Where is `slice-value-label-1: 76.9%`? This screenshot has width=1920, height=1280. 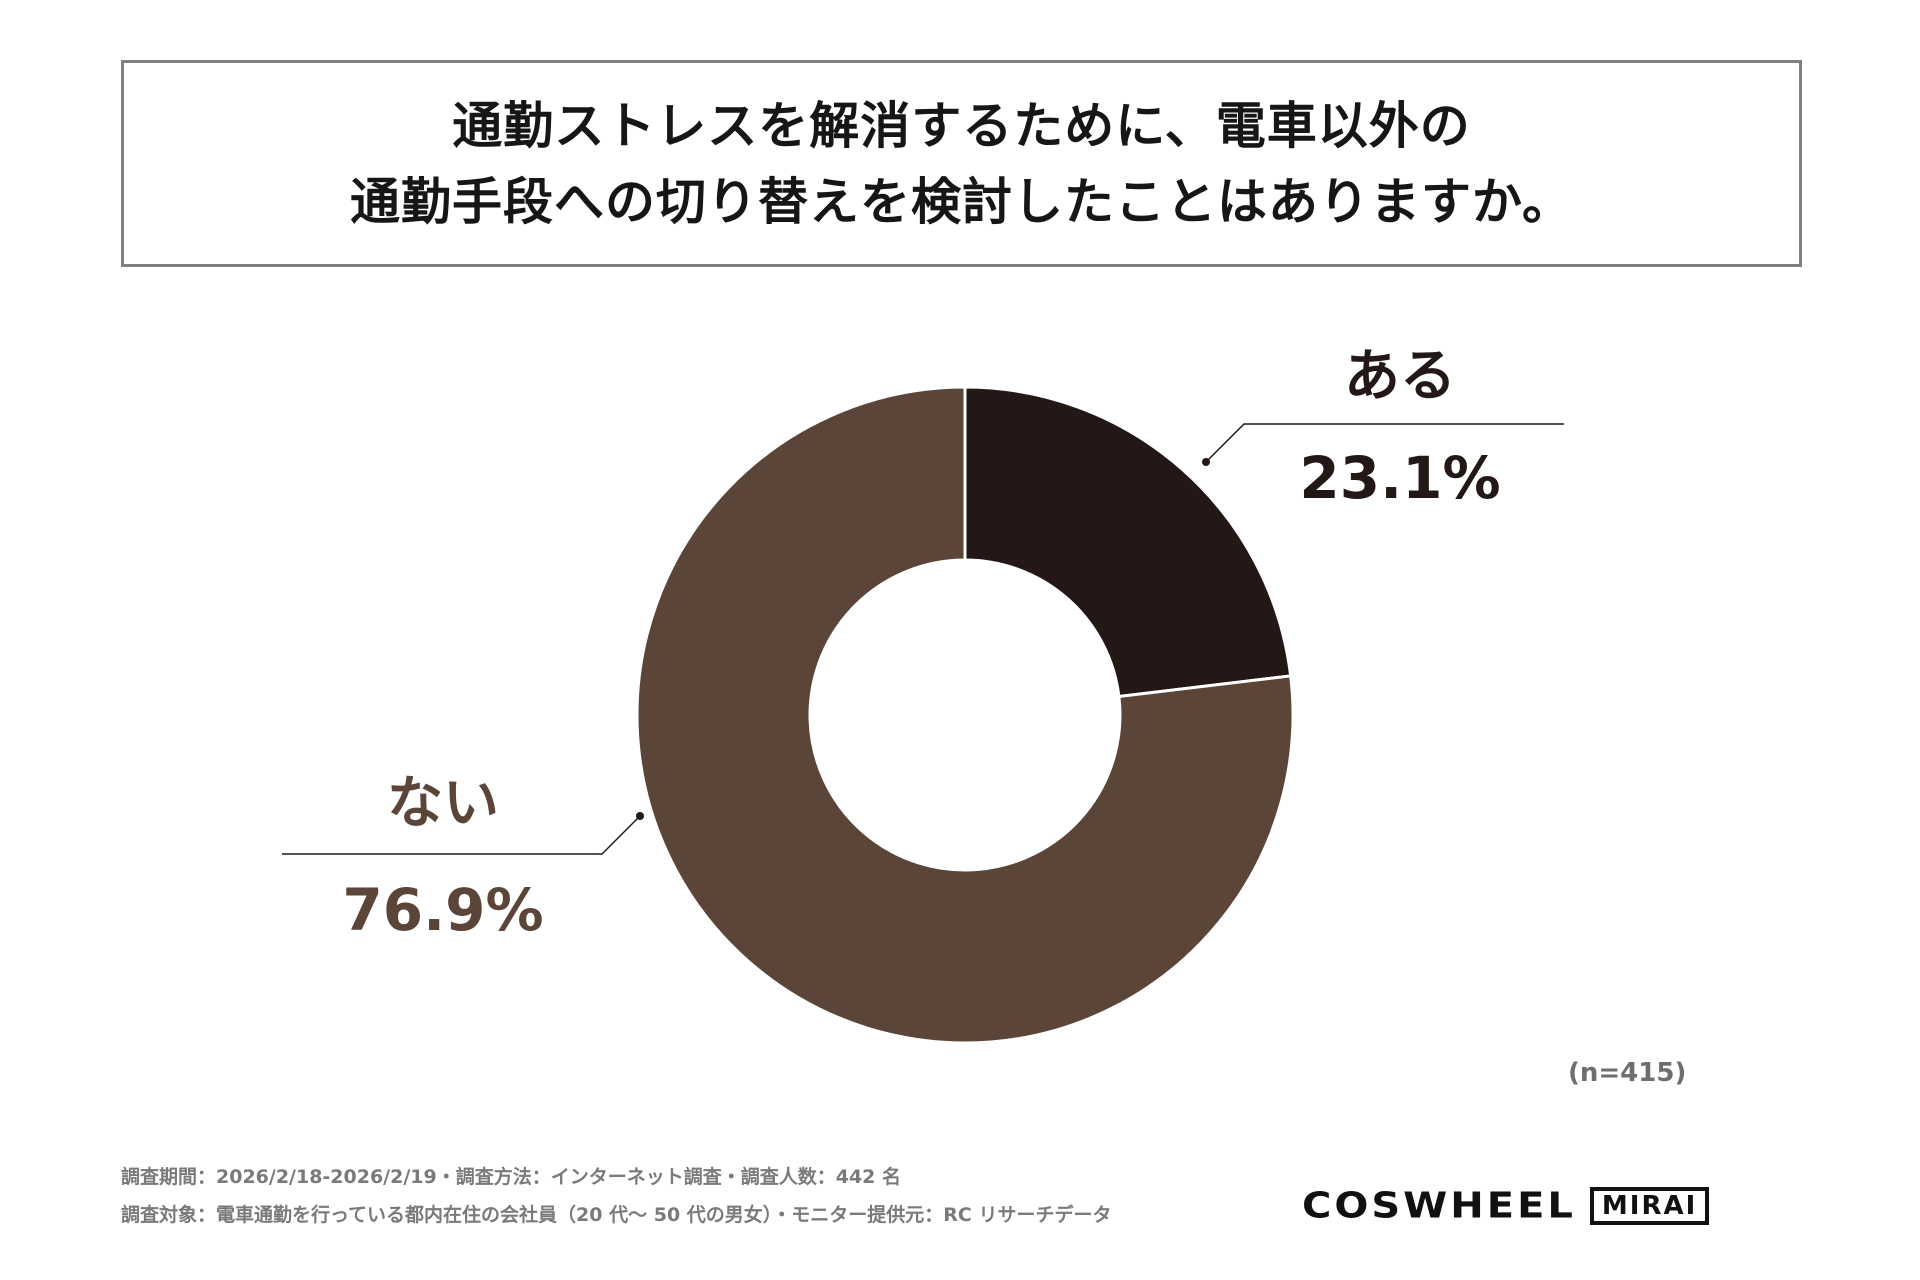
slice-value-label-1: 76.9% is located at coordinates (442, 910).